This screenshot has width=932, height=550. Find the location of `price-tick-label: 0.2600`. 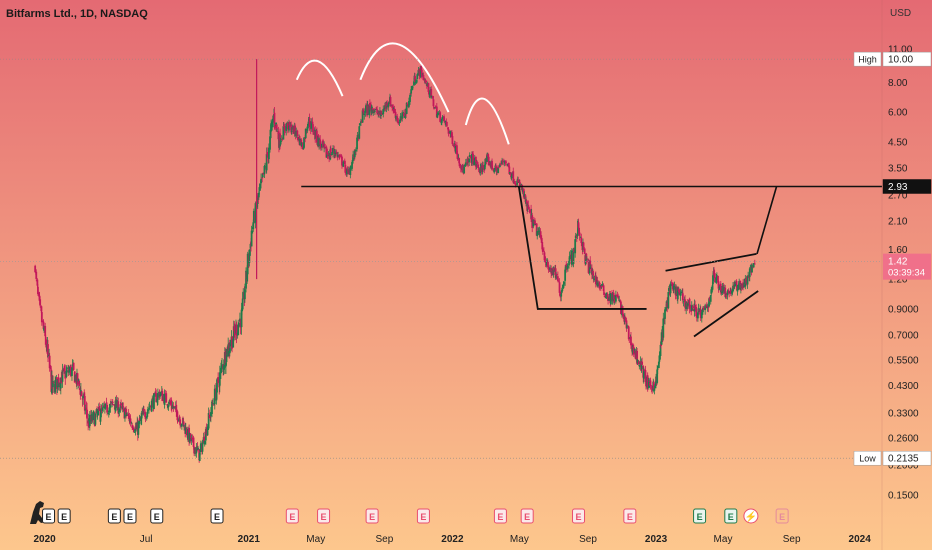

price-tick-label: 0.2600 is located at coordinates (903, 438).